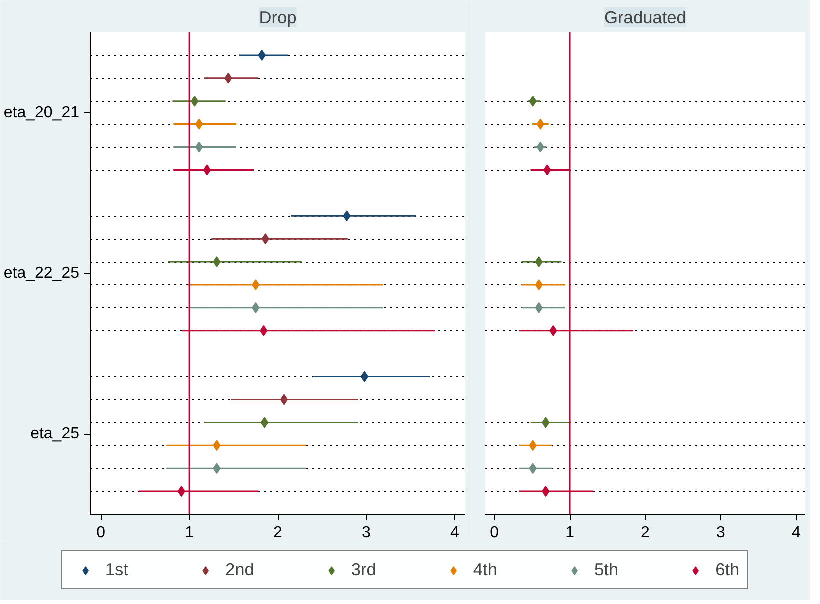 The image size is (820, 604). What do you see at coordinates (116, 570) in the screenshot?
I see `legend-label: 1st` at bounding box center [116, 570].